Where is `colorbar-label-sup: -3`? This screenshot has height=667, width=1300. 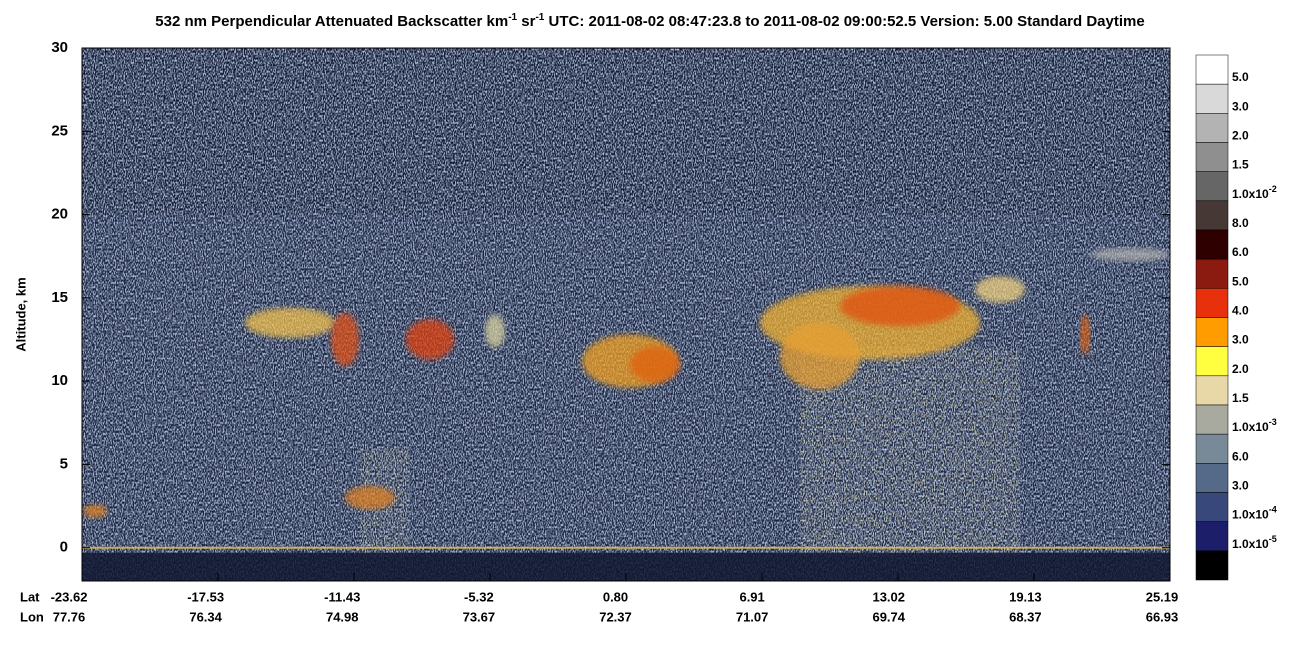 colorbar-label-sup: -3 is located at coordinates (1273, 423).